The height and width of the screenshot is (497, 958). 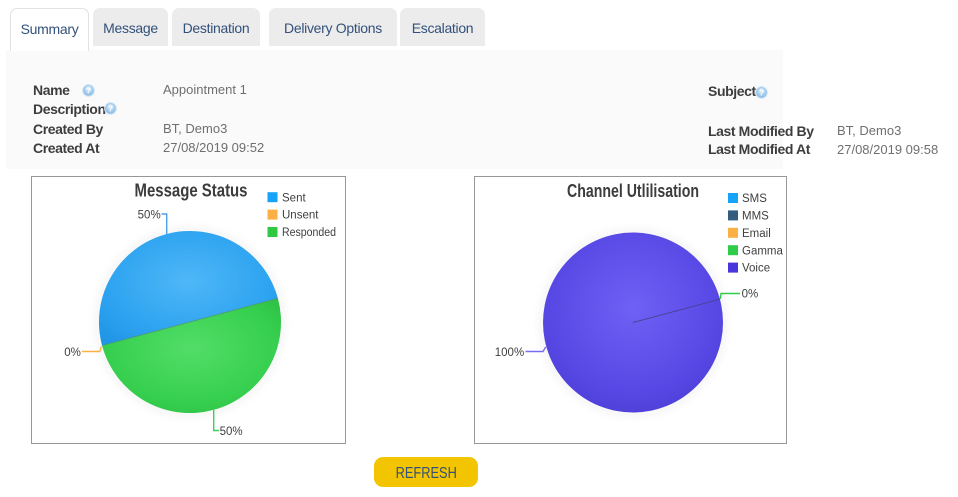 I want to click on svg-text: 100%, so click(x=509, y=353).